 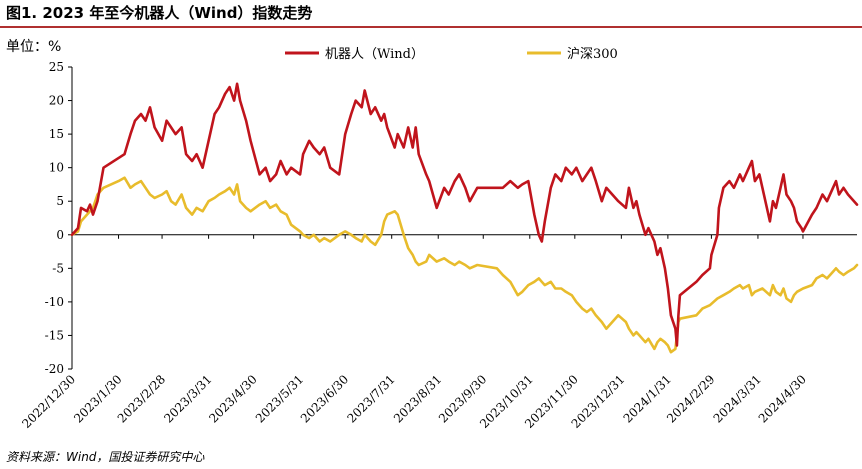 What do you see at coordinates (56, 101) in the screenshot?
I see `y-tick-label: 20` at bounding box center [56, 101].